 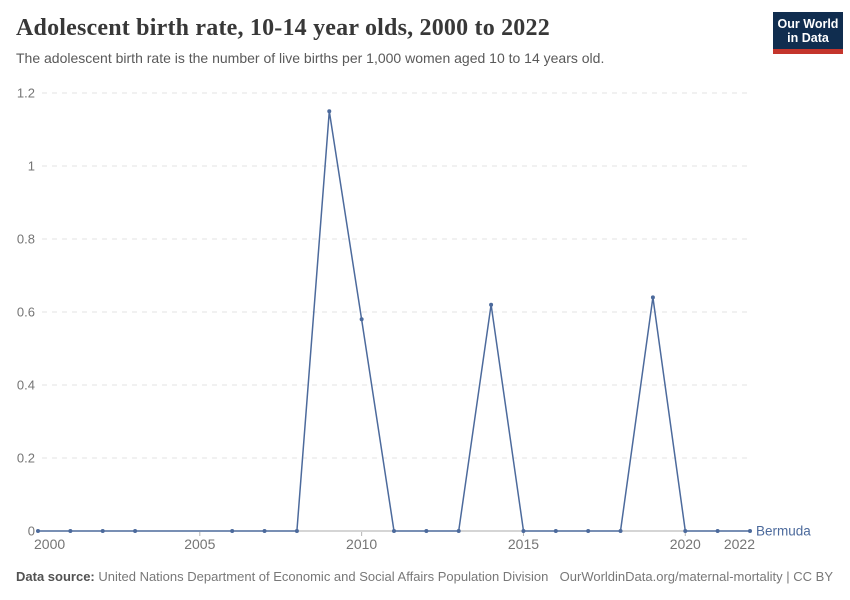 I want to click on owid-logo-text: Our World in Data, so click(x=808, y=30).